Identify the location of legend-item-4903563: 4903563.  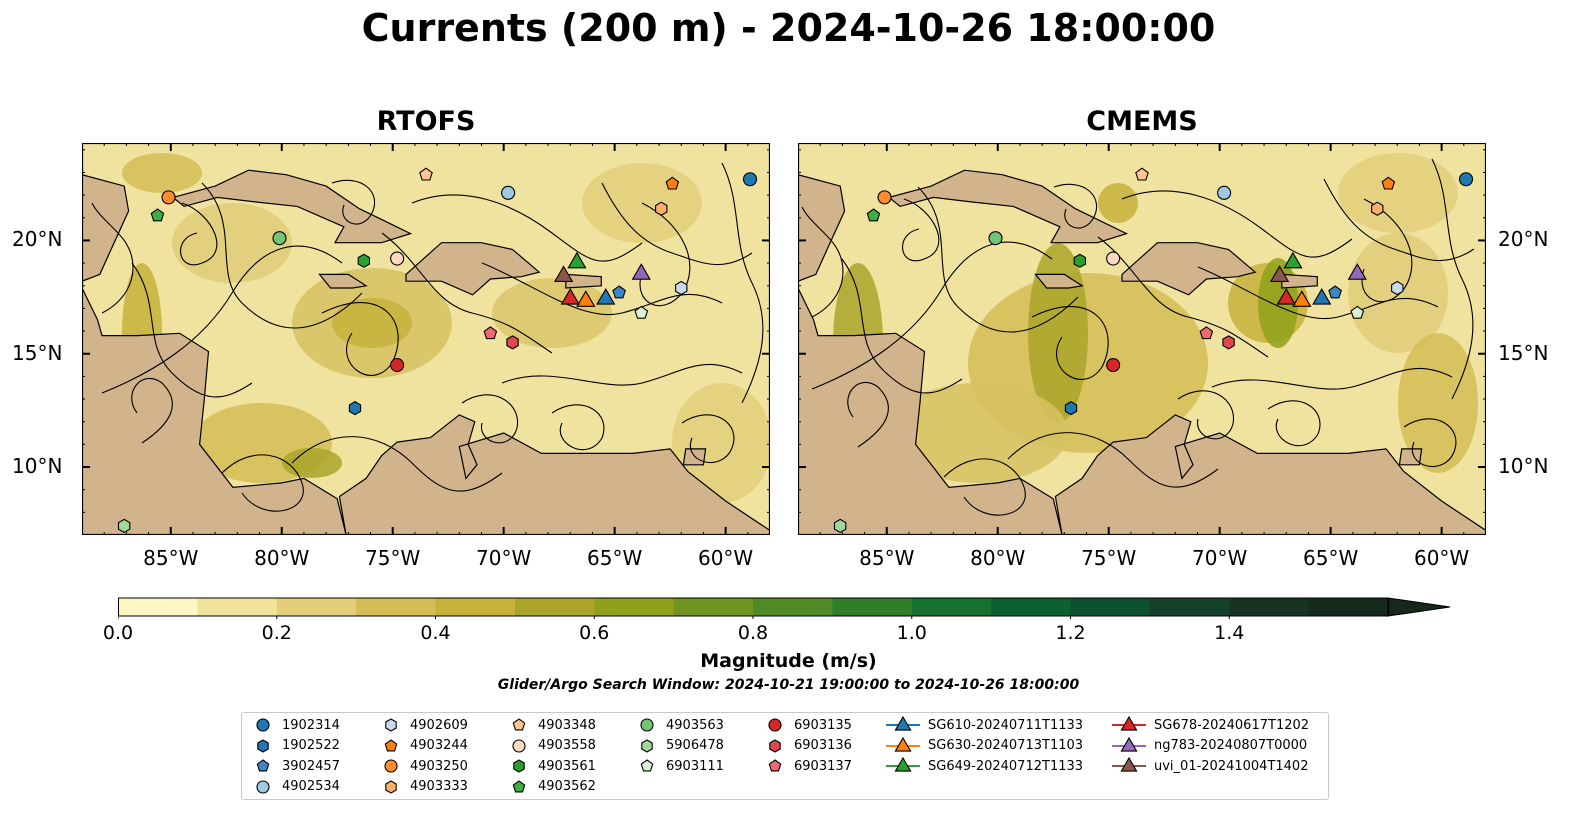
(680, 725).